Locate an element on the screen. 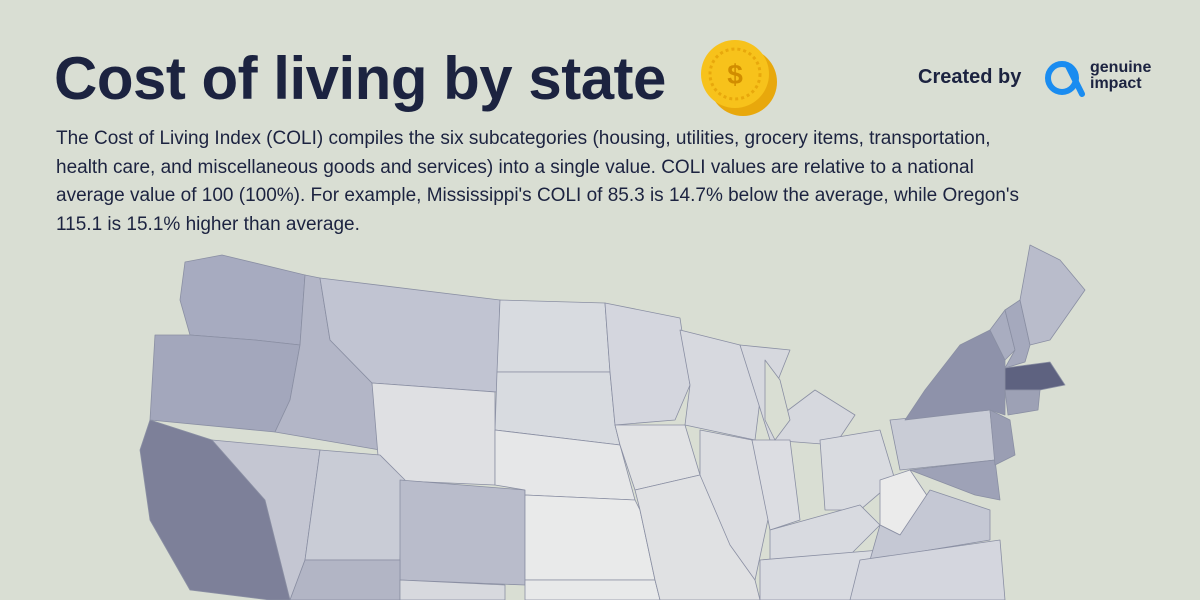 The width and height of the screenshot is (1200, 600). state-tn is located at coordinates (820, 574).